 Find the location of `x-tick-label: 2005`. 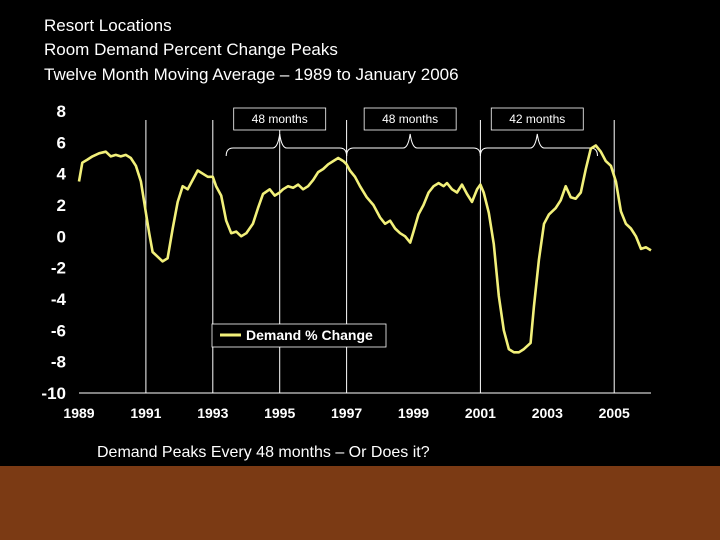

x-tick-label: 2005 is located at coordinates (614, 413).